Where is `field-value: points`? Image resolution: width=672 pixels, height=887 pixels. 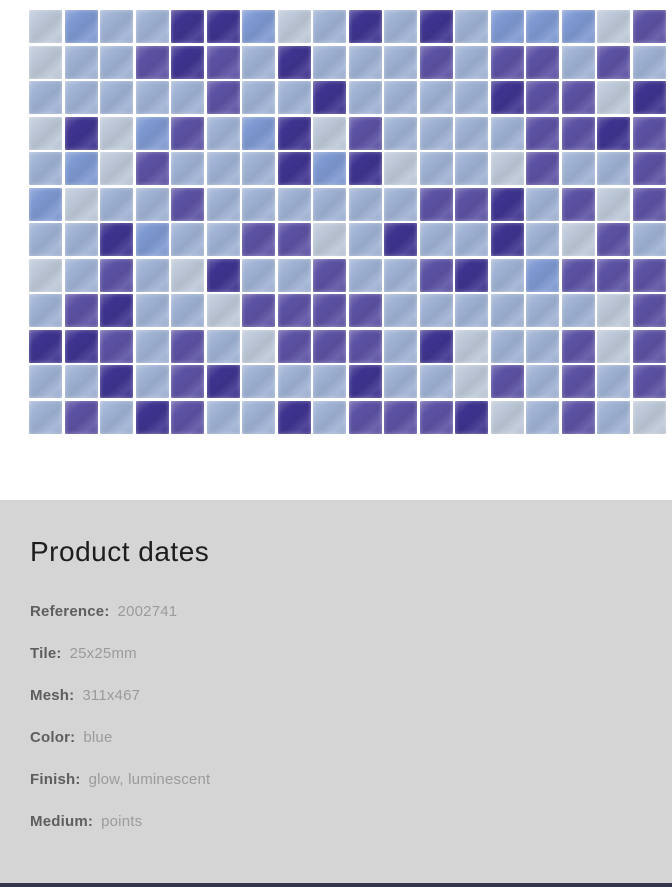 field-value: points is located at coordinates (122, 821).